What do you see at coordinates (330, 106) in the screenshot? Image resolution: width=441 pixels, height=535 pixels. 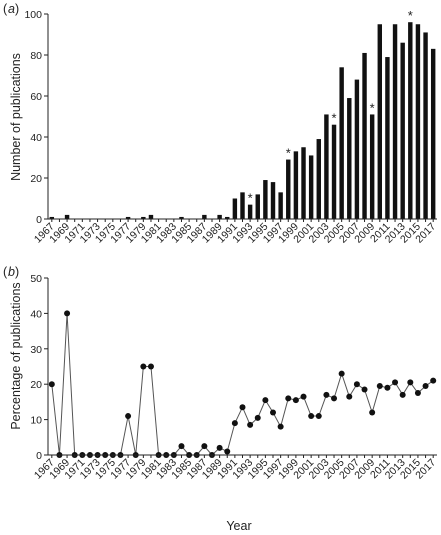 I see `panel-a-annotations: * * * * *` at bounding box center [330, 106].